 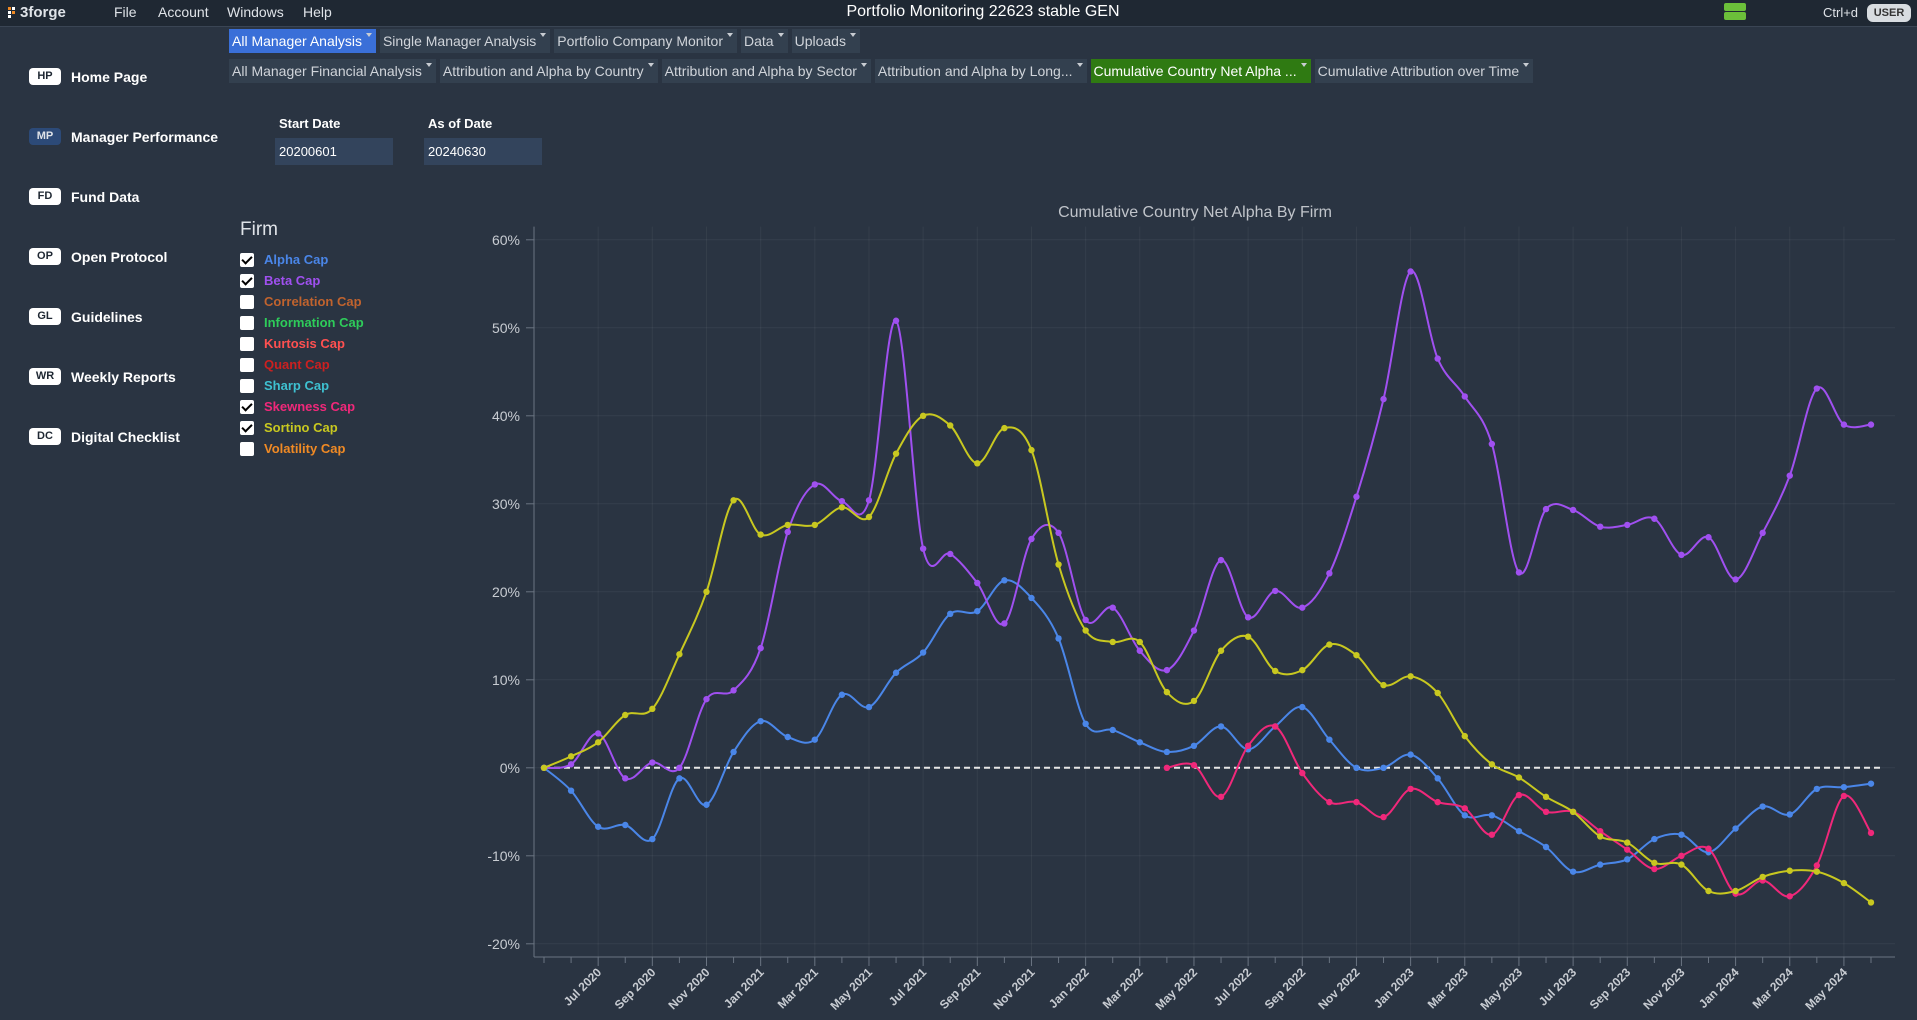 I want to click on legend-item: Sharp Cap, so click(x=284, y=385).